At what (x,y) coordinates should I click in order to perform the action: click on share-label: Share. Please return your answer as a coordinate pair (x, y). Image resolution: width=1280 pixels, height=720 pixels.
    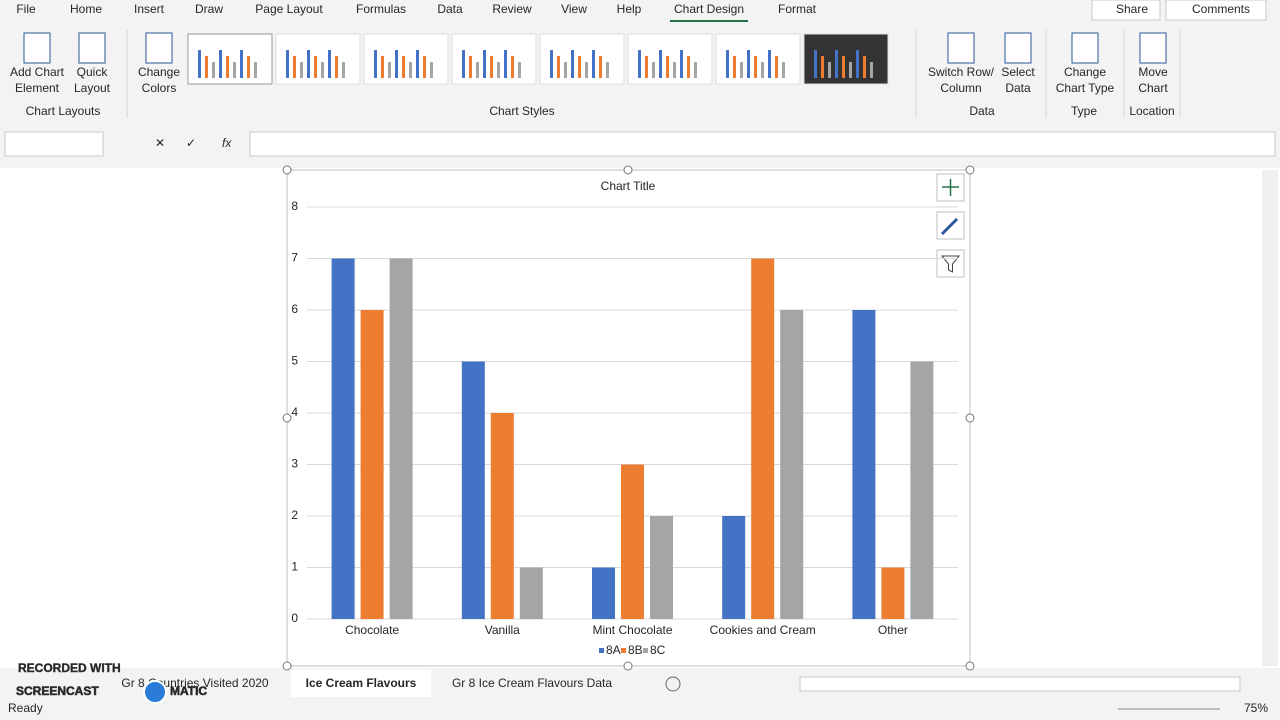
    Looking at the image, I should click on (1132, 9).